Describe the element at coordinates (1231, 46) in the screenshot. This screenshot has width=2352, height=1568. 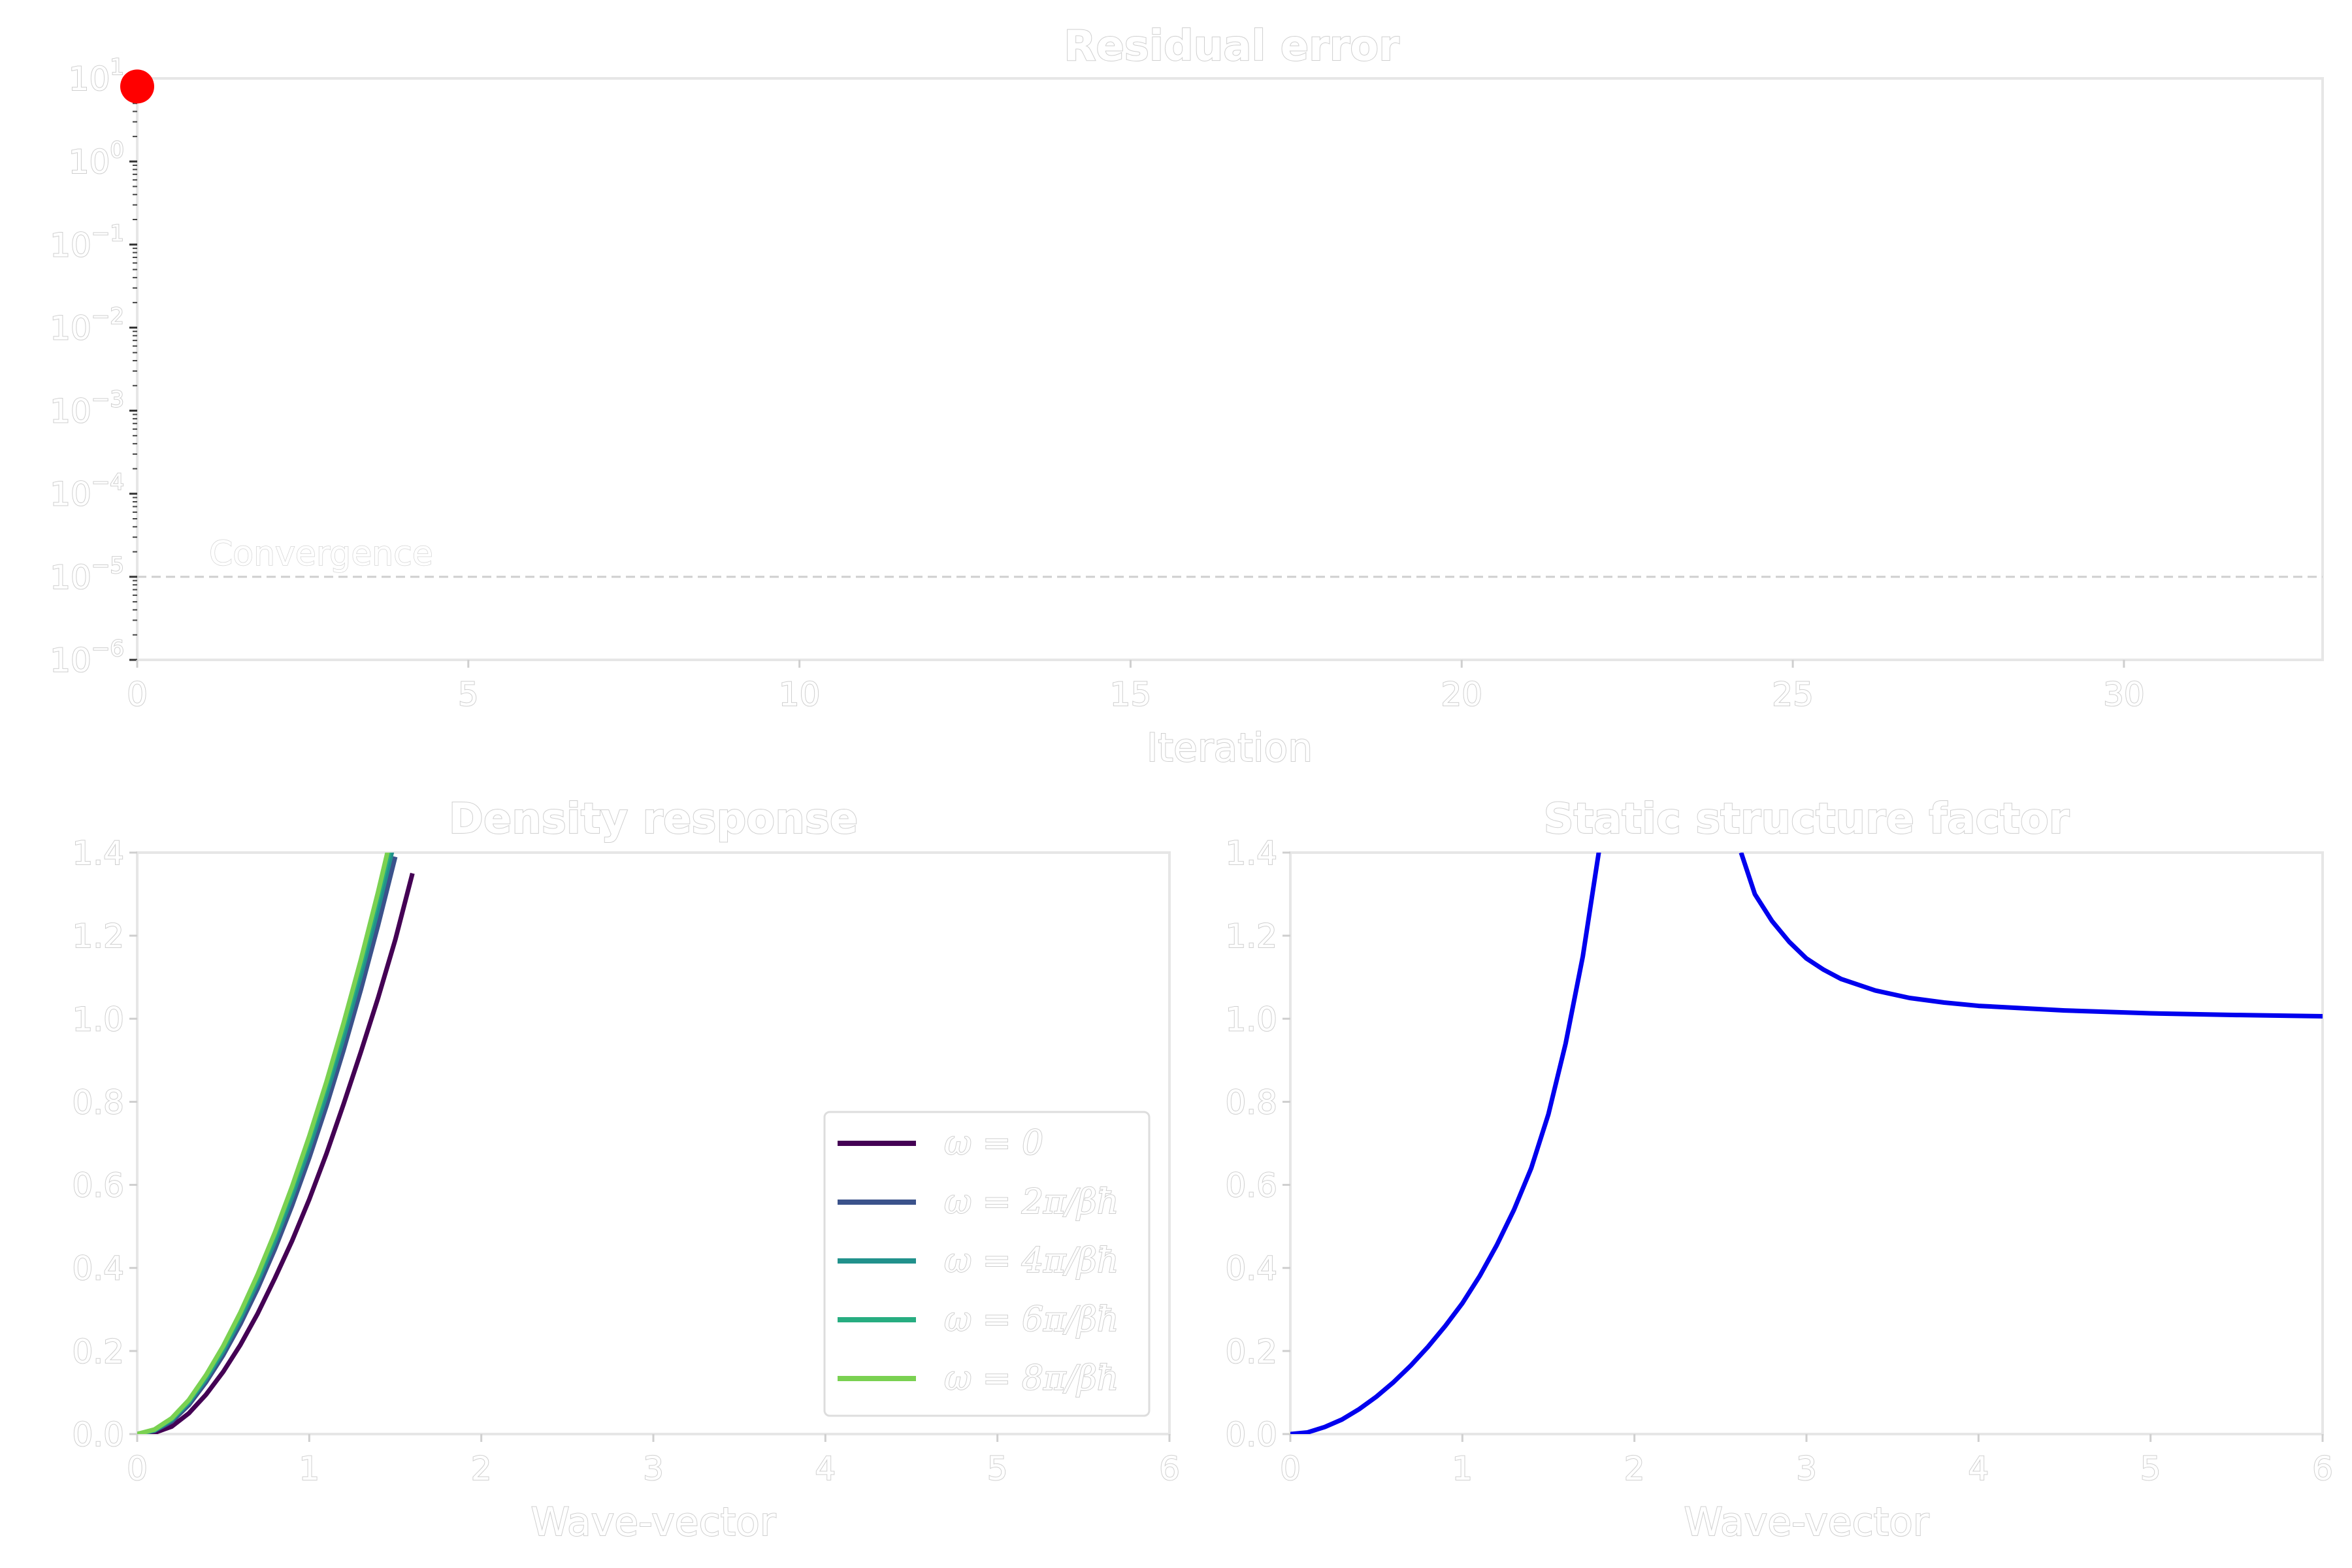
I see `residual-title: Residual error` at that location.